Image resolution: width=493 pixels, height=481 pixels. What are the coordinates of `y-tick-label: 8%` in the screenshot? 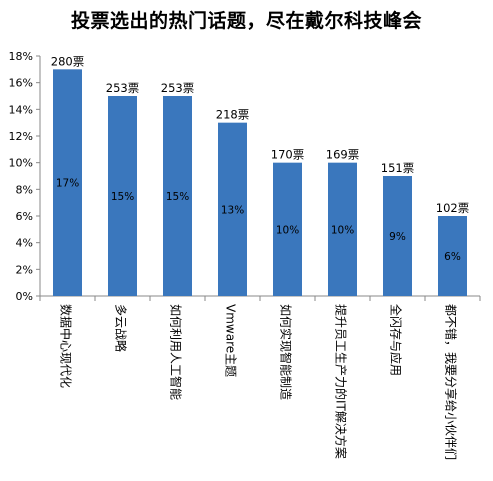 It's located at (24, 189).